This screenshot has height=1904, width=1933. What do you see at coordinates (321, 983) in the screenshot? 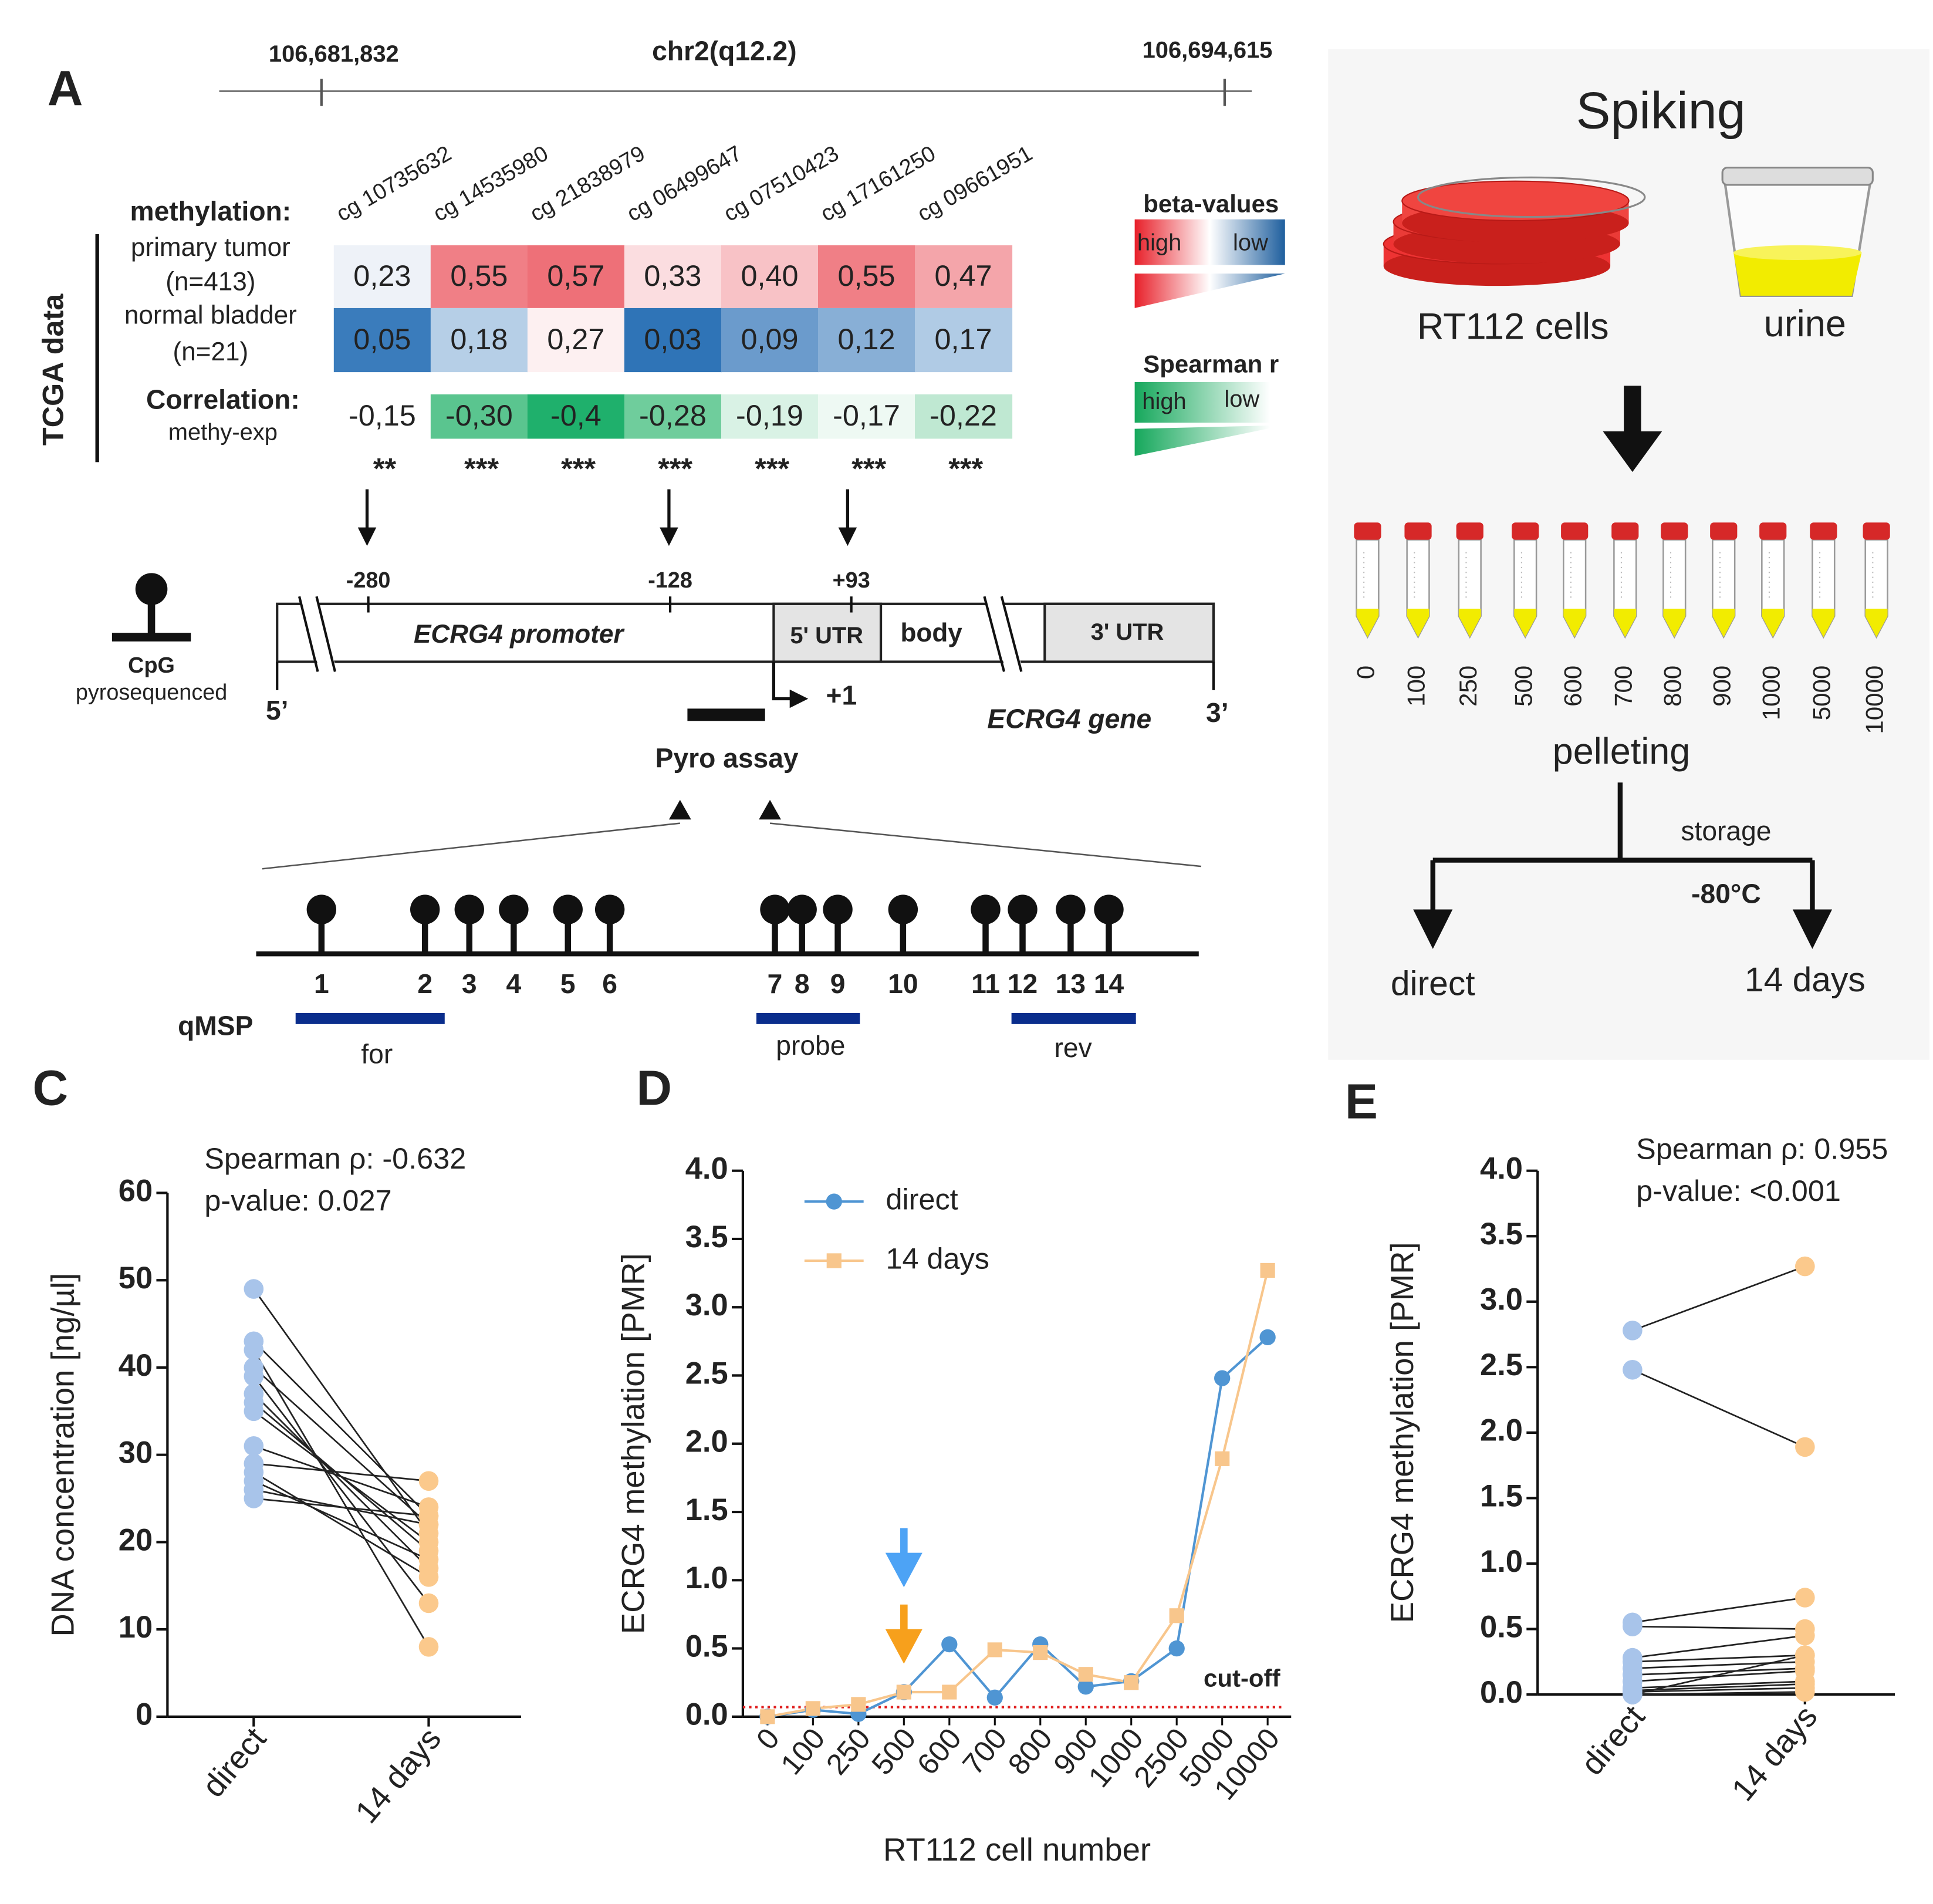
I see `cpg-number: 1` at bounding box center [321, 983].